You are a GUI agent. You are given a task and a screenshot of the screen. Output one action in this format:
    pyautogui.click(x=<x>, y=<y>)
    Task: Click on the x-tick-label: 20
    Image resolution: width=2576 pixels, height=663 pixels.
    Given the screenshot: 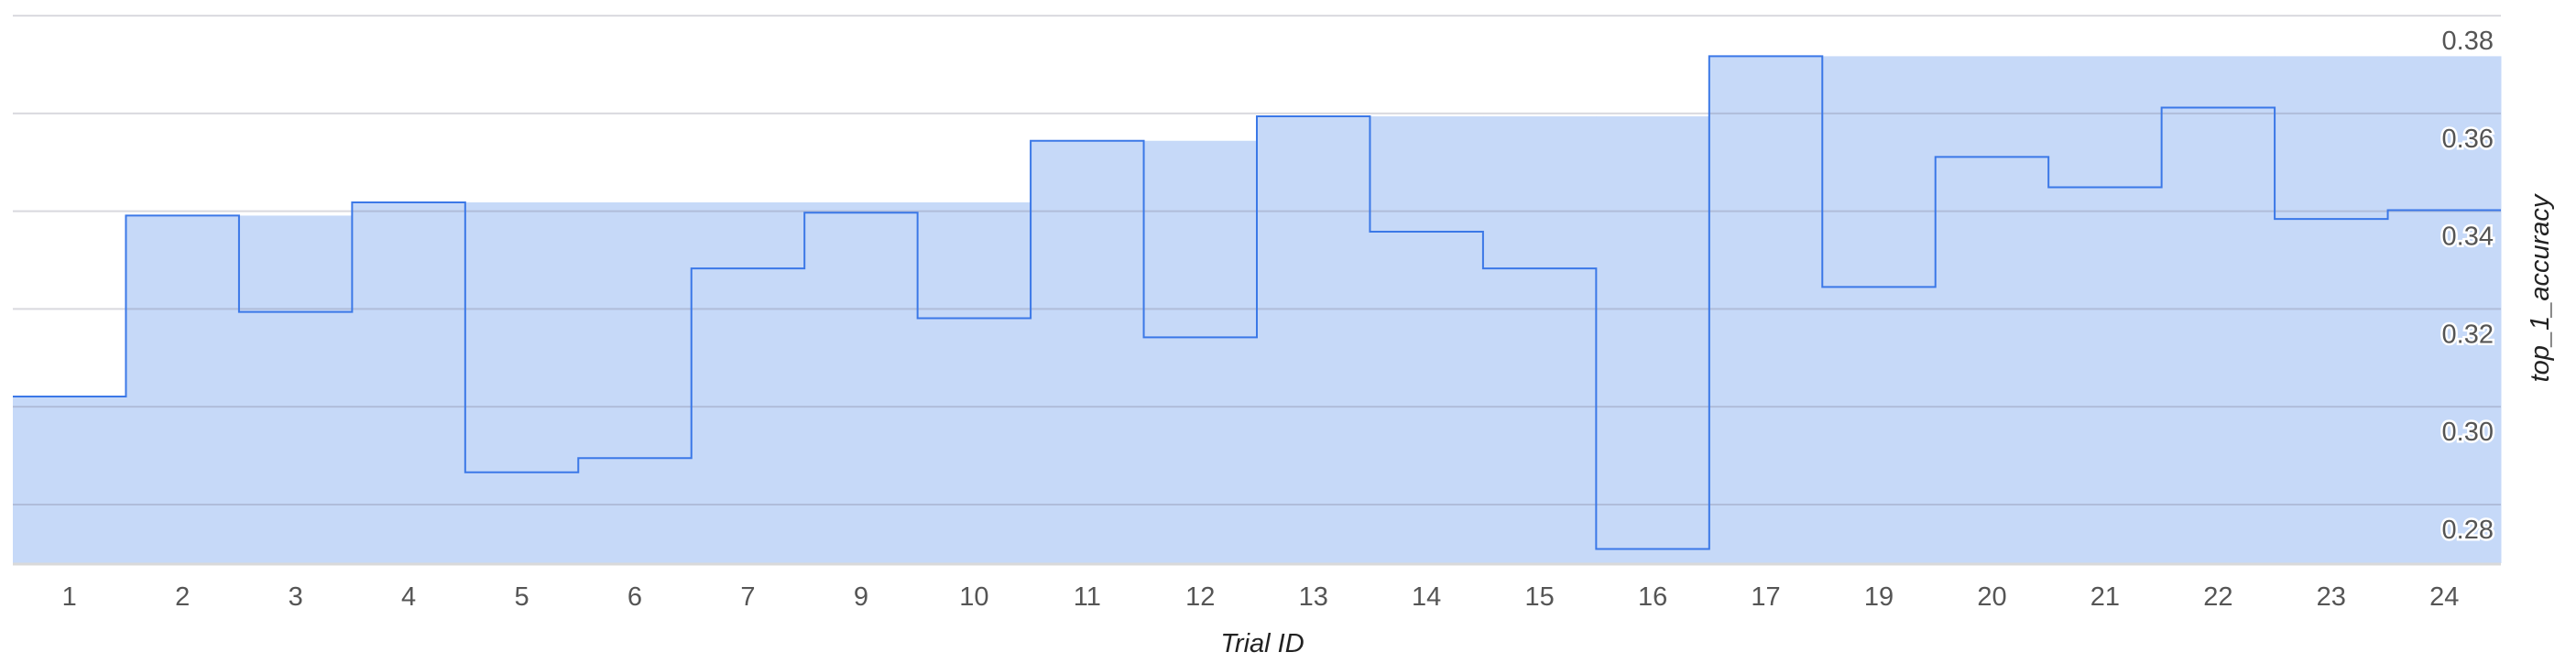 What is the action you would take?
    pyautogui.click(x=1992, y=597)
    